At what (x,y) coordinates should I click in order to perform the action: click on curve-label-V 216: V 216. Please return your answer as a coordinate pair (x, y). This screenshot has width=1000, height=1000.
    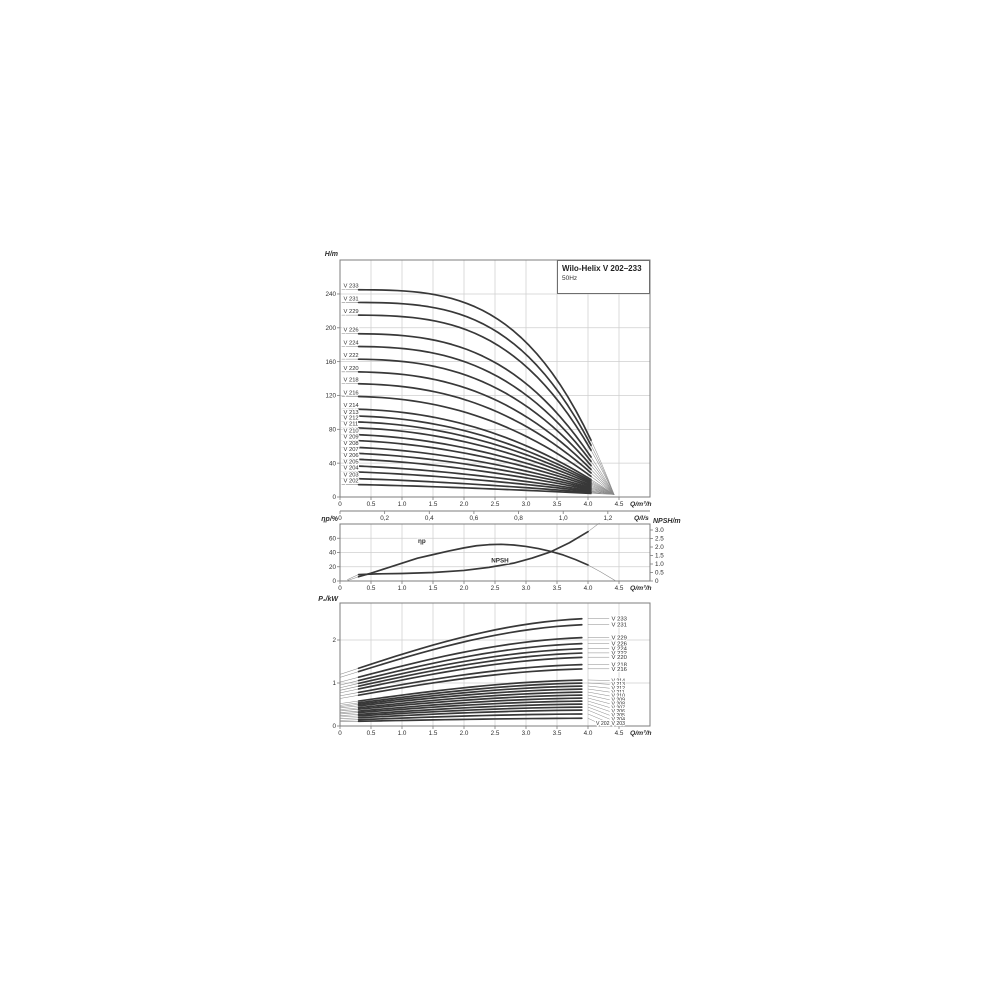
    Looking at the image, I should click on (351, 393).